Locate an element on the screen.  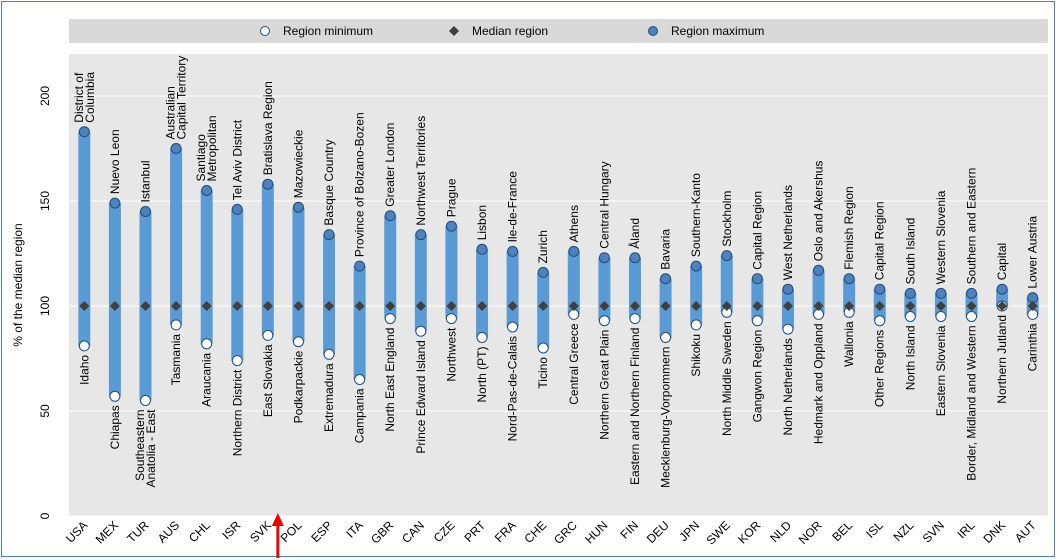
min-label-swe: North Middle Sweden is located at coordinates (727, 378).